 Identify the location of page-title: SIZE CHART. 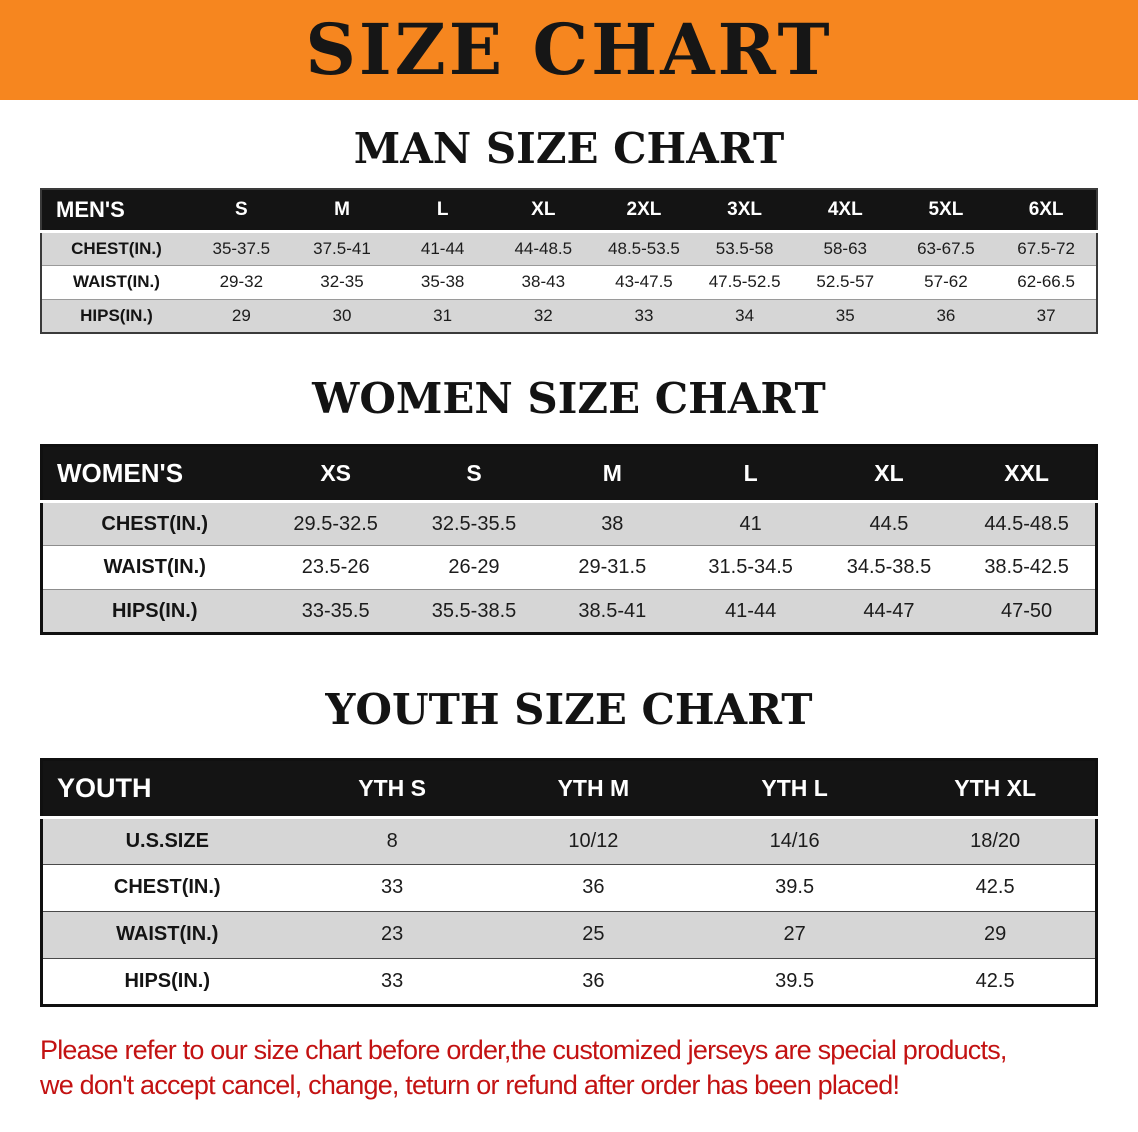
(569, 49).